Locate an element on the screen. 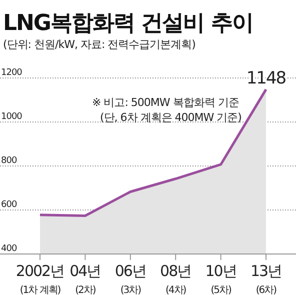  x-tick-label: 2002년 (1차 계획) is located at coordinates (40, 278).